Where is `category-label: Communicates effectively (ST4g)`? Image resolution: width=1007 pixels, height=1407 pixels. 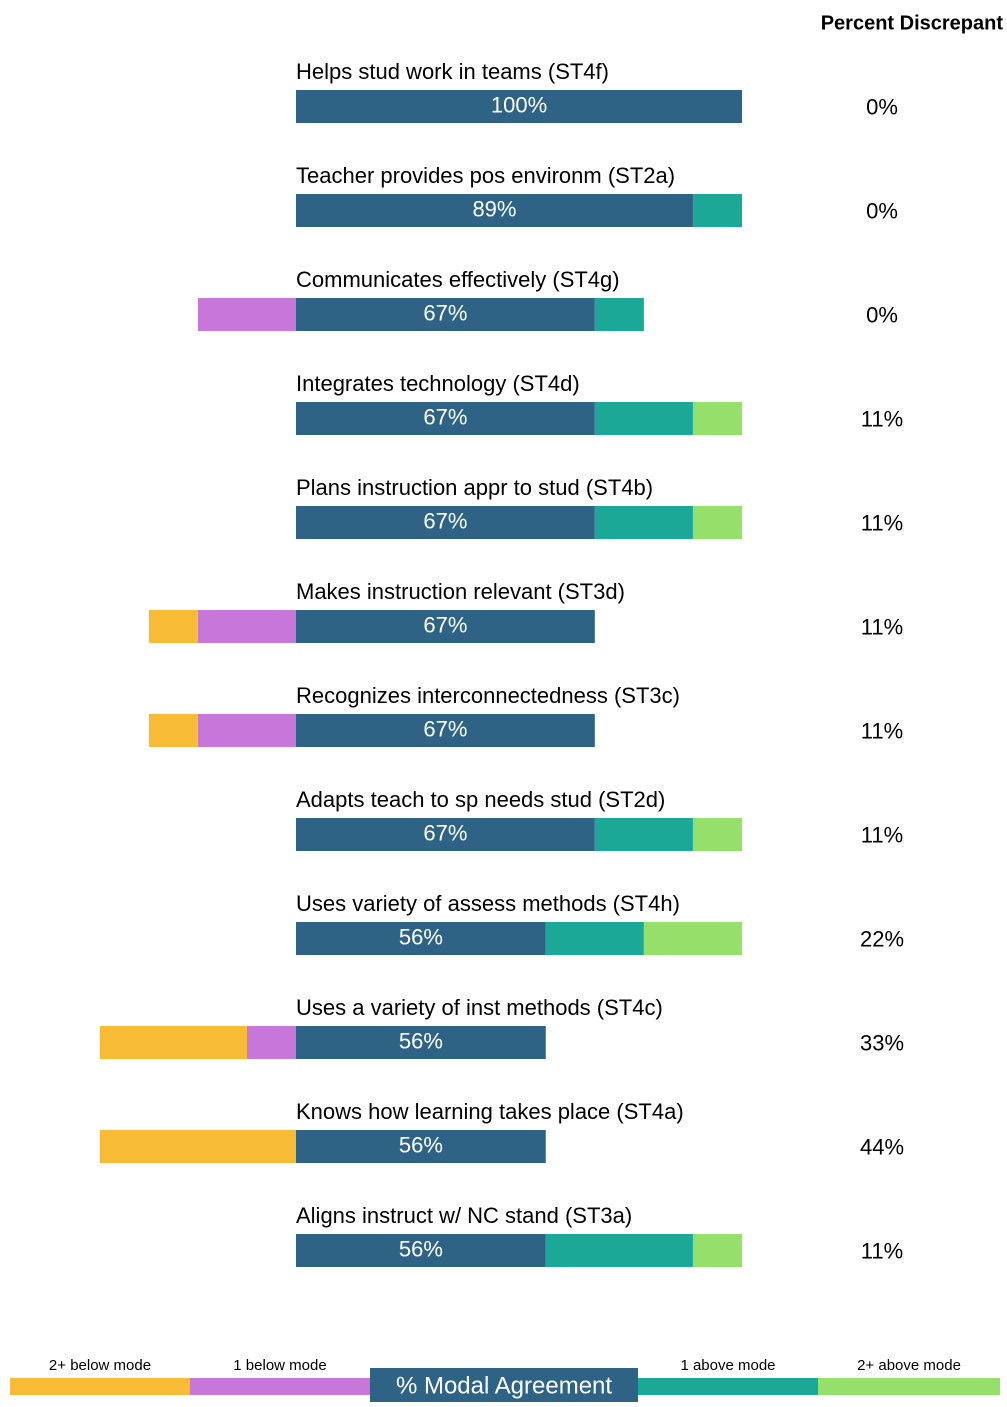
category-label: Communicates effectively (ST4g) is located at coordinates (458, 279).